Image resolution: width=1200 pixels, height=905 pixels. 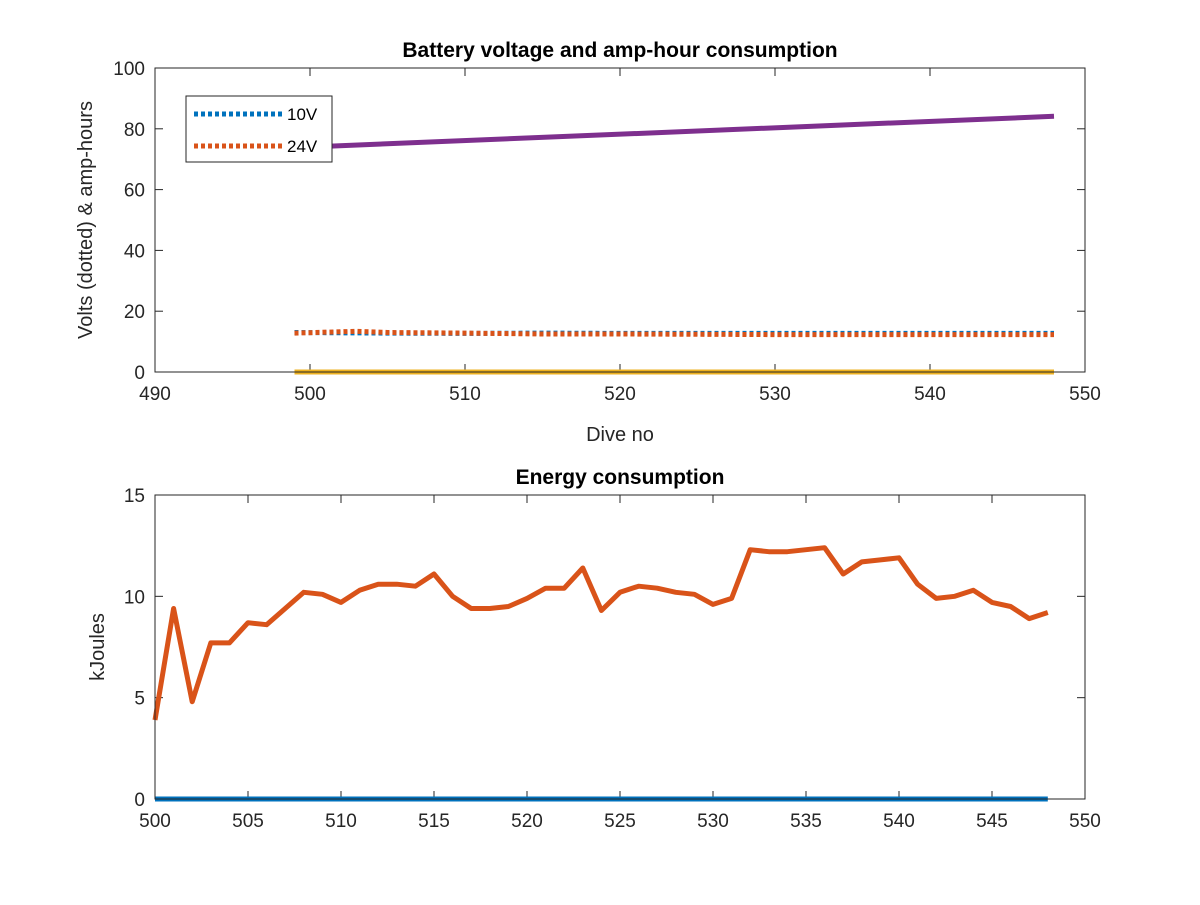 I want to click on x-tick-label: 535, so click(x=806, y=821).